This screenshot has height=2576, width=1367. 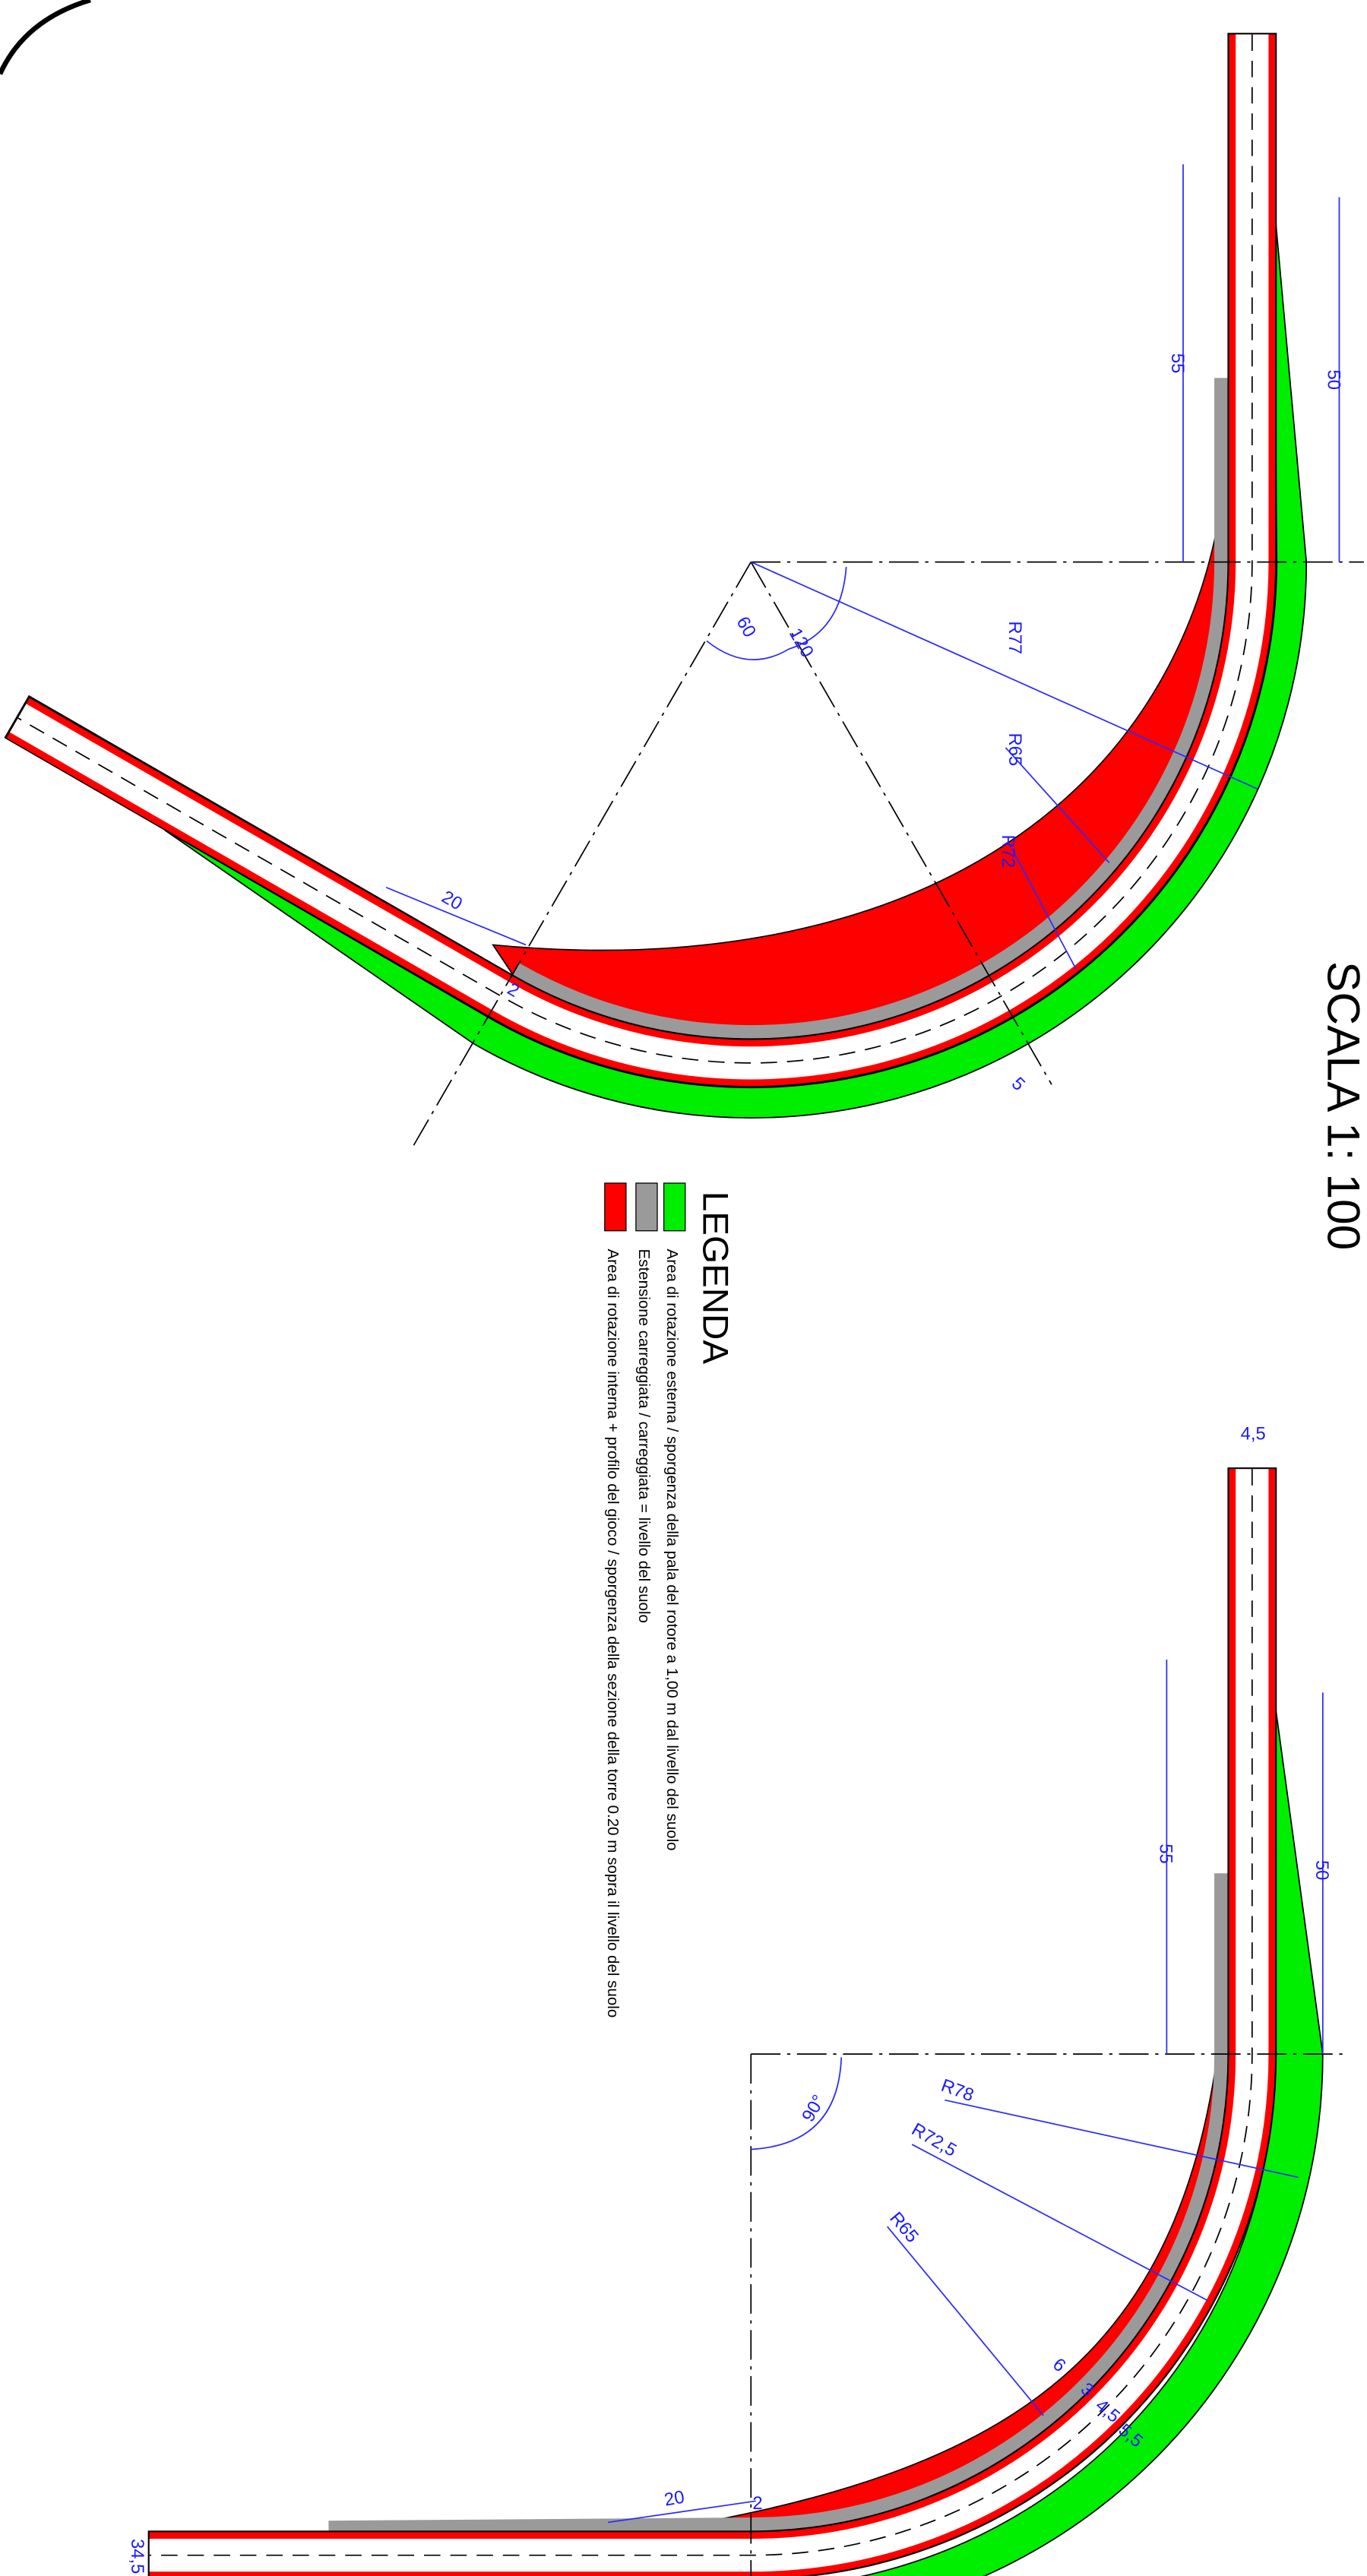 What do you see at coordinates (801, 643) in the screenshot?
I see `dimension-label: 120` at bounding box center [801, 643].